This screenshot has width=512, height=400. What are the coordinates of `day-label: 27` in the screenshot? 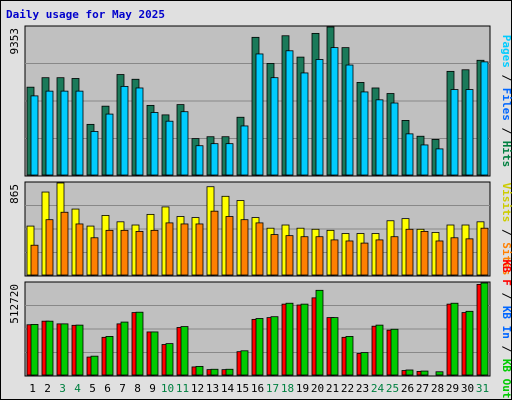 It's located at (422, 388).